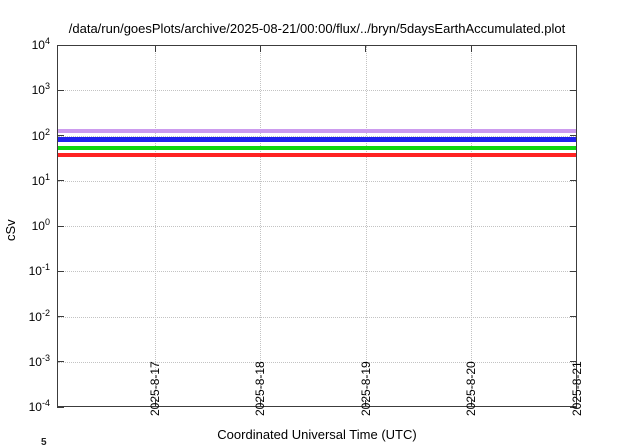 This screenshot has height=448, width=640. I want to click on y-tick-label: 10⁻⁴, so click(39, 406).